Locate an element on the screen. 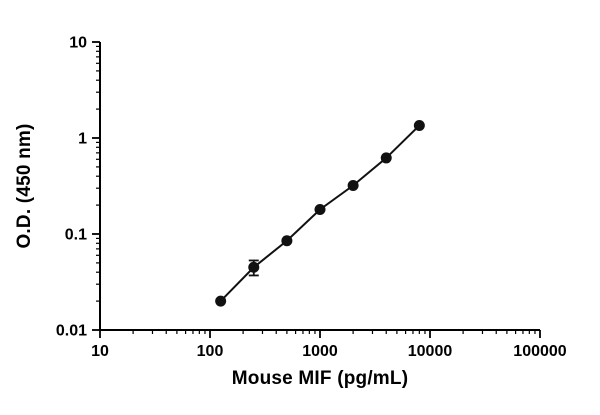  x-tick-label: 10000 is located at coordinates (430, 351).